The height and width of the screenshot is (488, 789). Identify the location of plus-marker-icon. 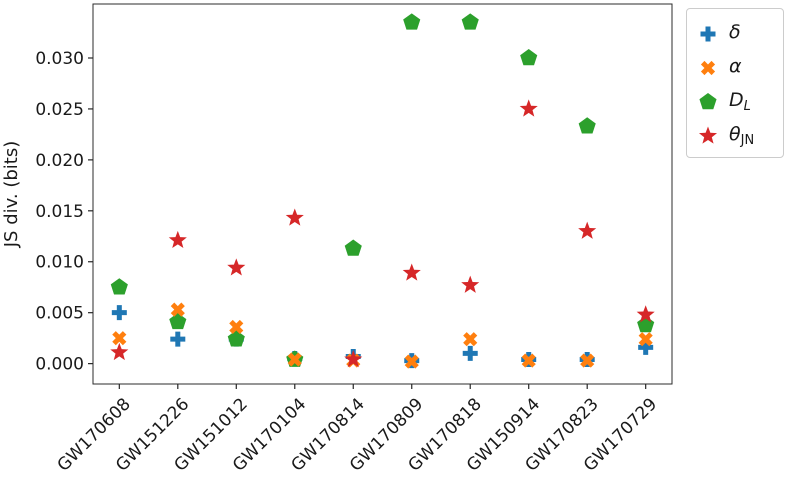
(708, 34).